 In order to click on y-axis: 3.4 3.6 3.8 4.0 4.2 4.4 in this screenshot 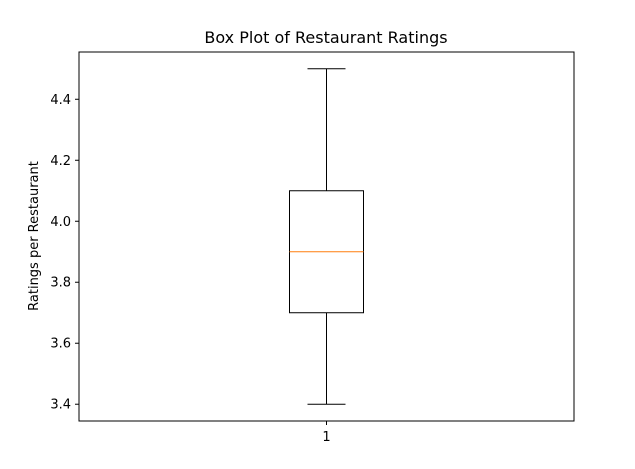, I will do `click(64, 253)`.